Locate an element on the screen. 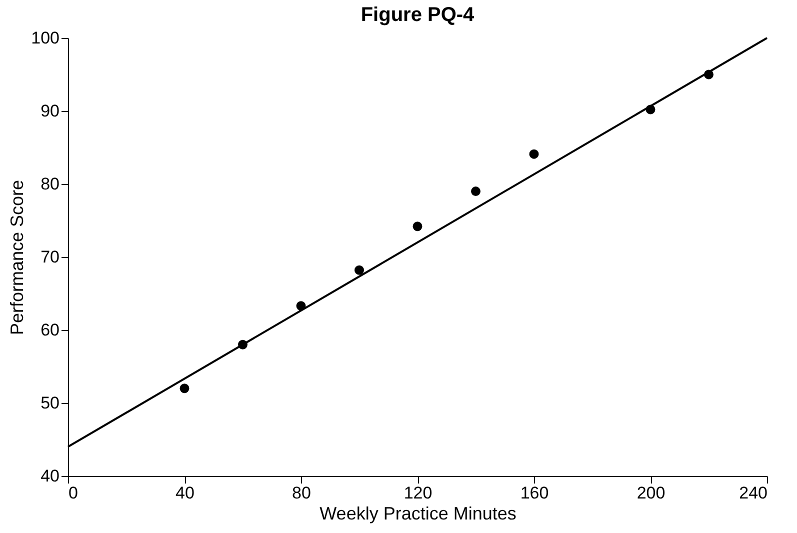 The height and width of the screenshot is (533, 797). y-axis-title: Performance Score is located at coordinates (17, 258).